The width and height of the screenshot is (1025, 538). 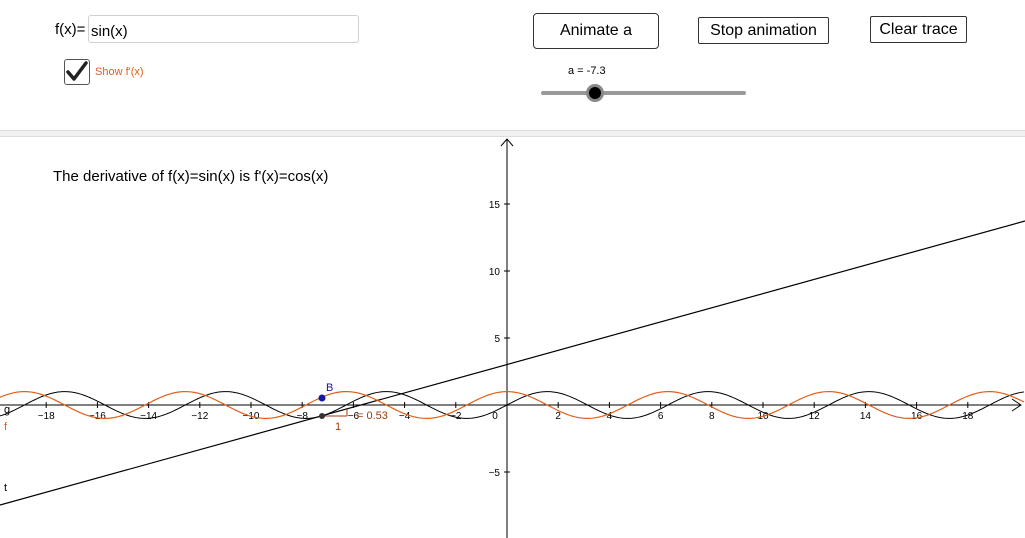 I want to click on y-tick-label: 15, so click(x=495, y=205).